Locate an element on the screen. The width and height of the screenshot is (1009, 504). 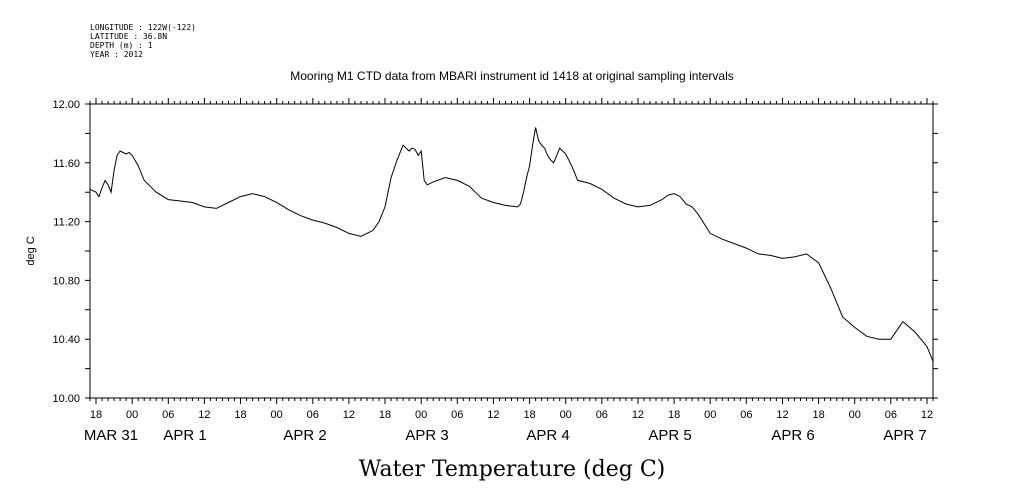
x-day-label: APR 6 is located at coordinates (792, 435).